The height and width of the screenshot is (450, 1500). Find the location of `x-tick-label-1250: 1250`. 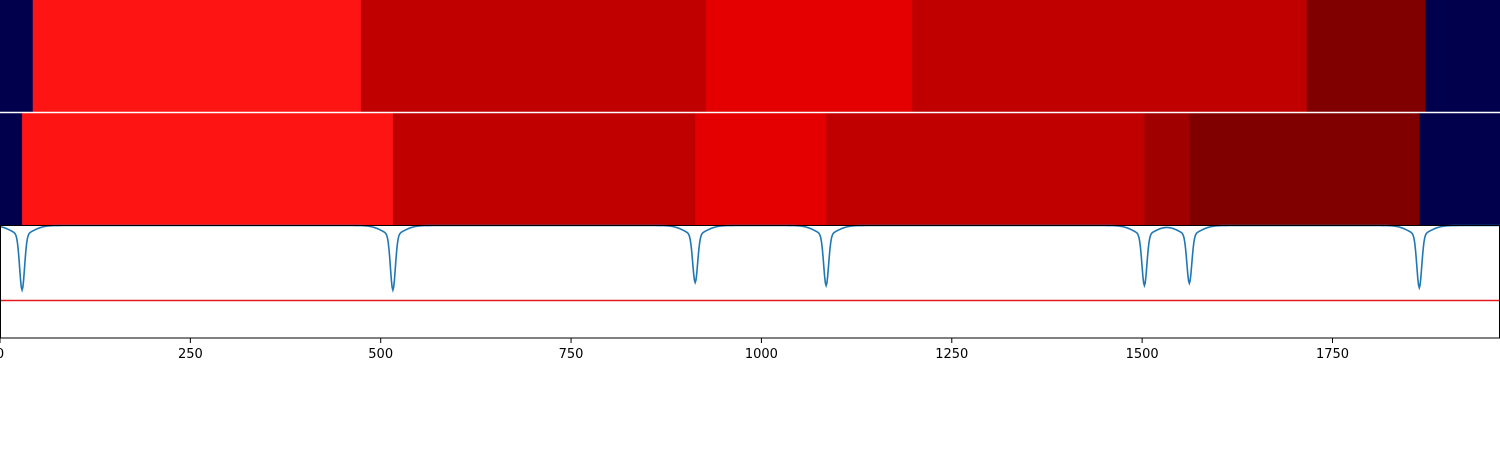

x-tick-label-1250: 1250 is located at coordinates (951, 354).